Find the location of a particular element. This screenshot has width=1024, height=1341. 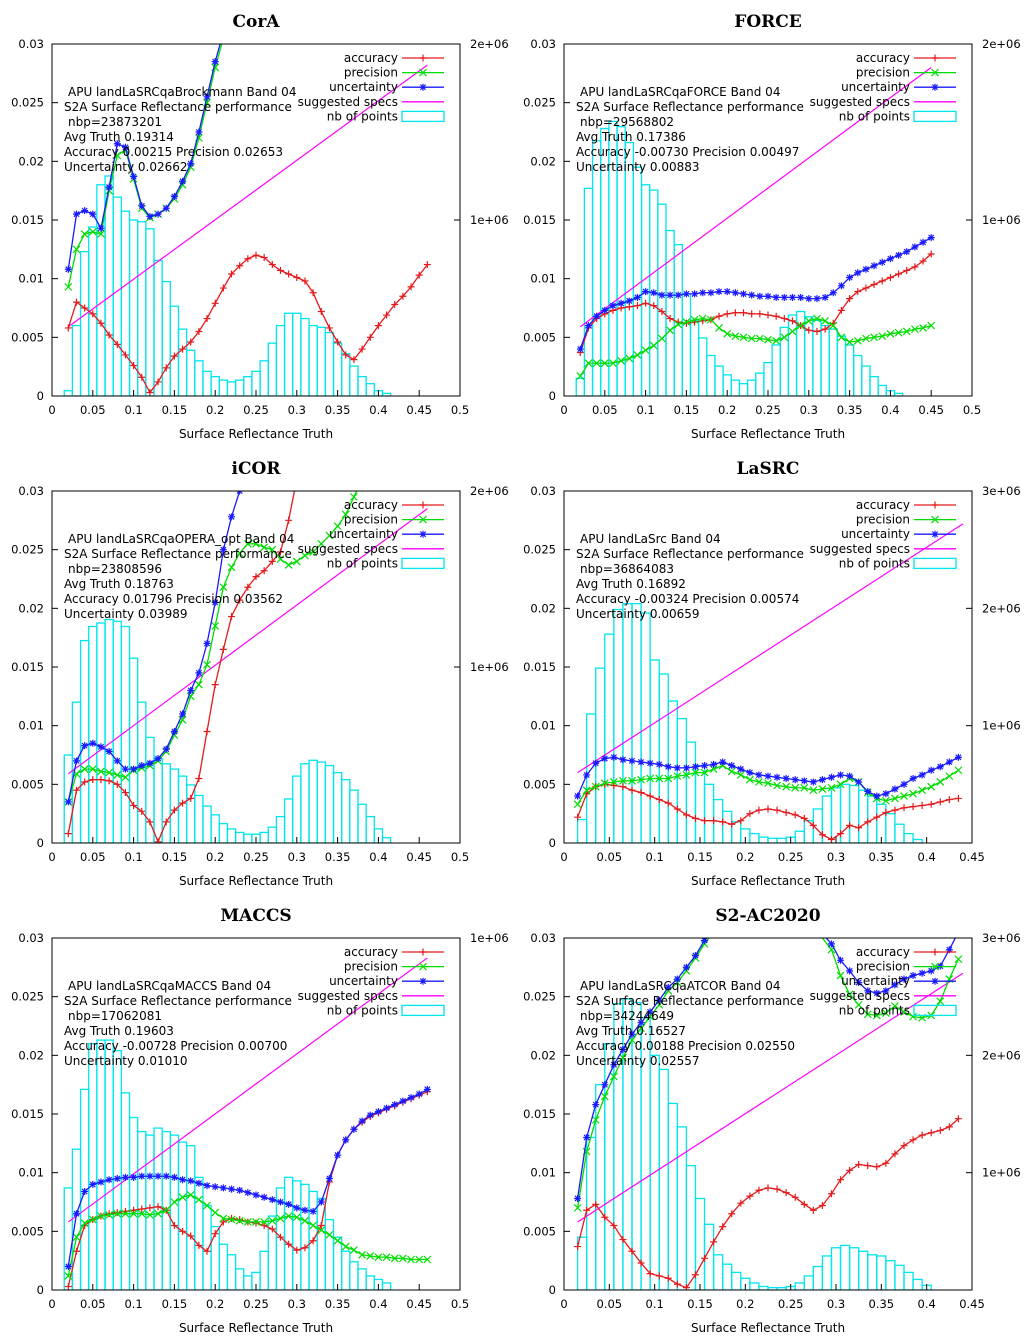

y2-axis: 1e+06 2e+06 is located at coordinates (481, 579).